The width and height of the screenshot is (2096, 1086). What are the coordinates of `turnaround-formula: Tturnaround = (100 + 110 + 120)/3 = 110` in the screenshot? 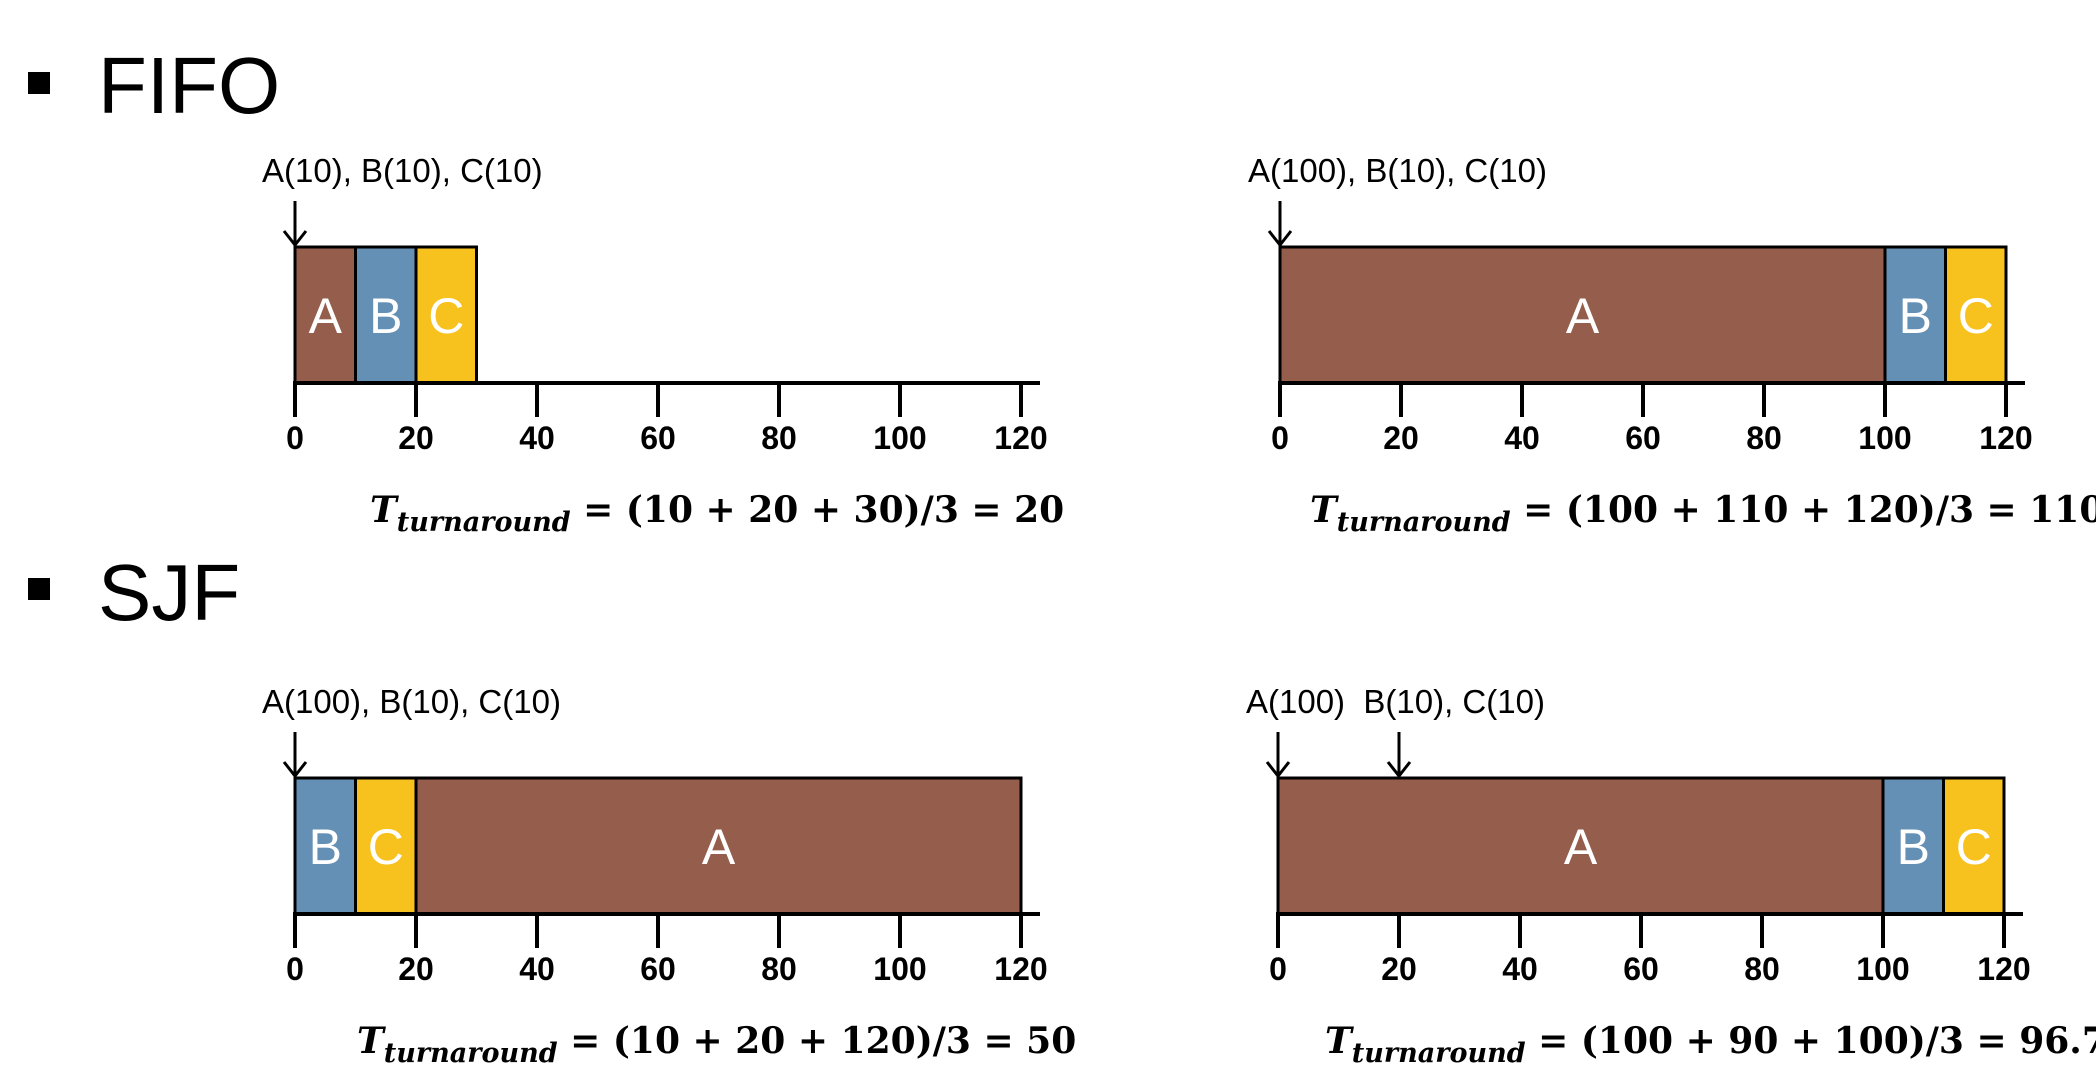 It's located at (1703, 513).